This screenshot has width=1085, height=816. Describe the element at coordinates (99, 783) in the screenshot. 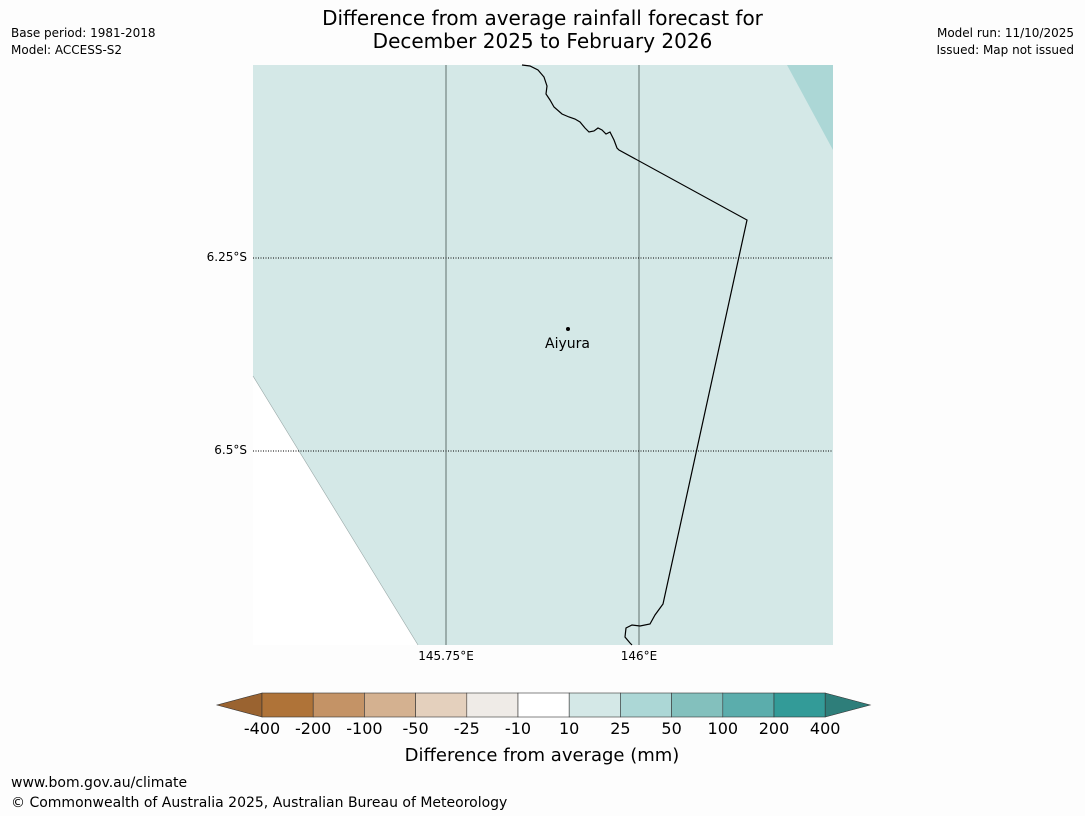

I see `footer-url: www.bom.gov.au/climate` at that location.